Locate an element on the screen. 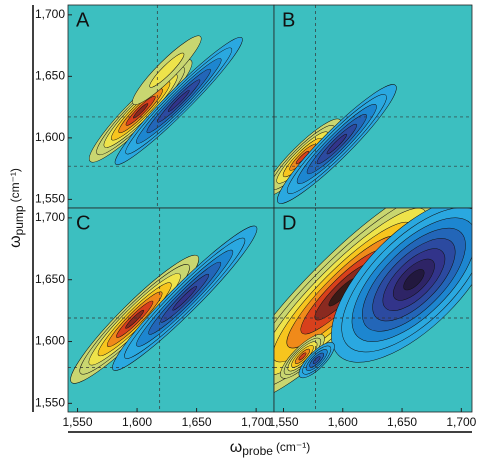  x-axis-label: ωprobe (cm⁻¹) is located at coordinates (270, 448).